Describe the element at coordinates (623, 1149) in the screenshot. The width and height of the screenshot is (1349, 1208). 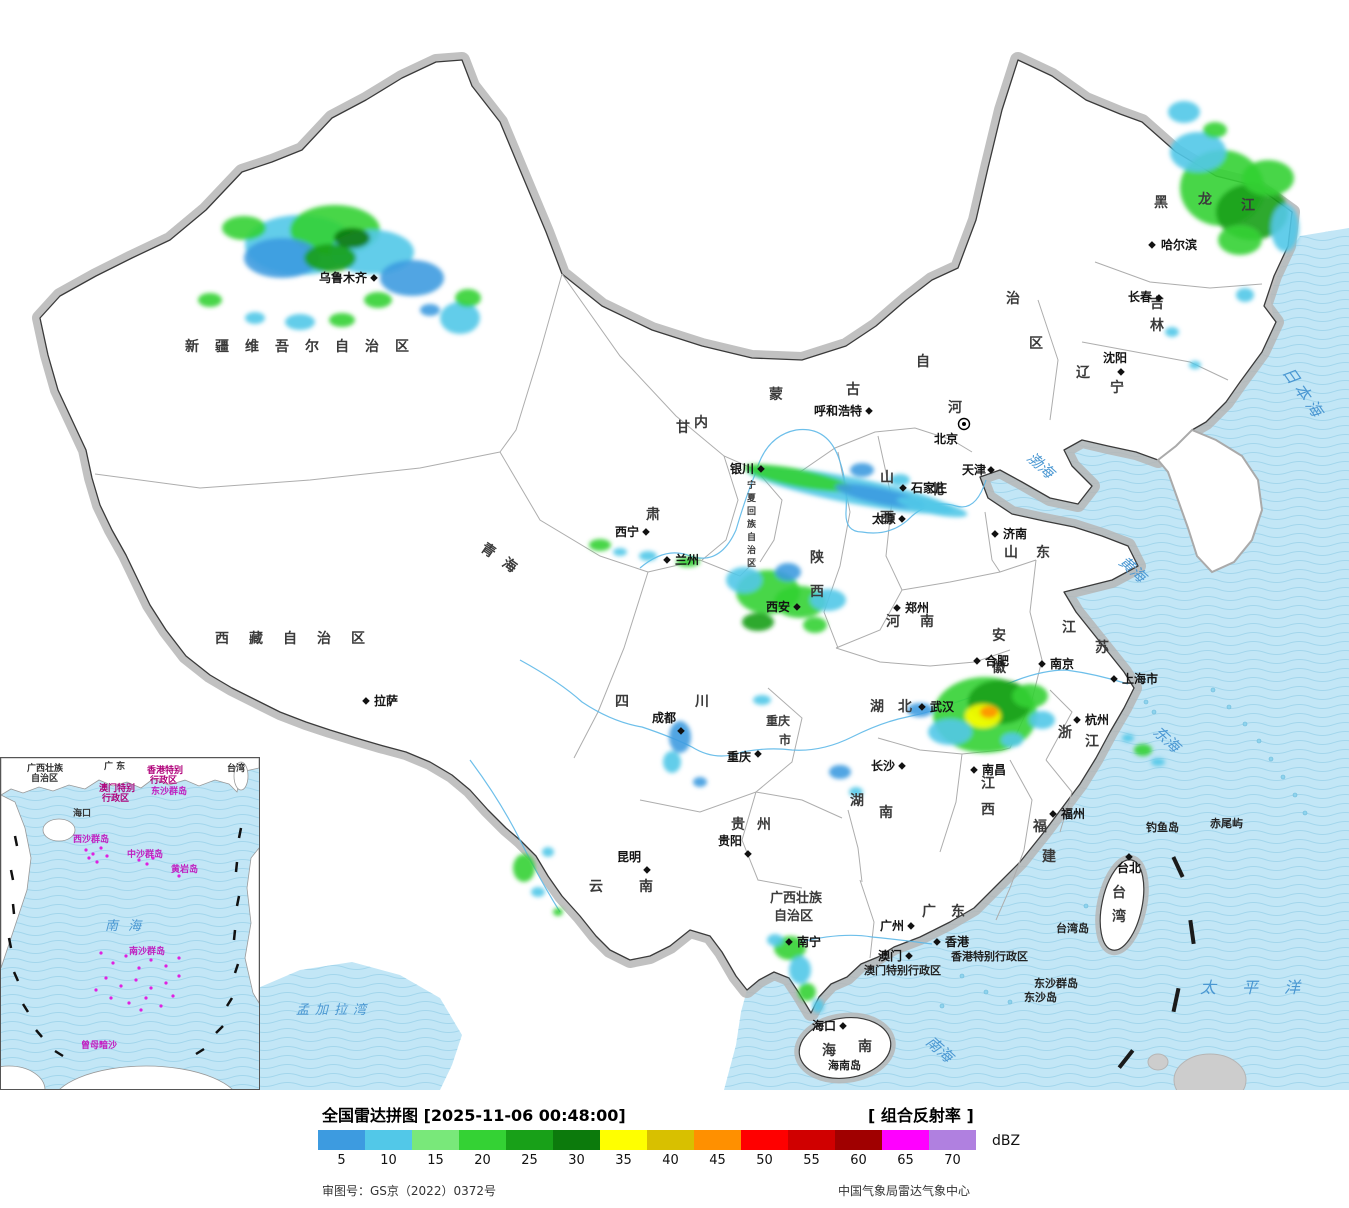
I see `colorbar-segment: 35` at that location.